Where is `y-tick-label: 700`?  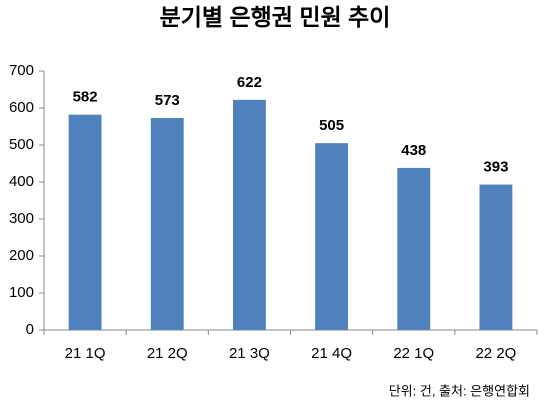 y-tick-label: 700 is located at coordinates (21, 70).